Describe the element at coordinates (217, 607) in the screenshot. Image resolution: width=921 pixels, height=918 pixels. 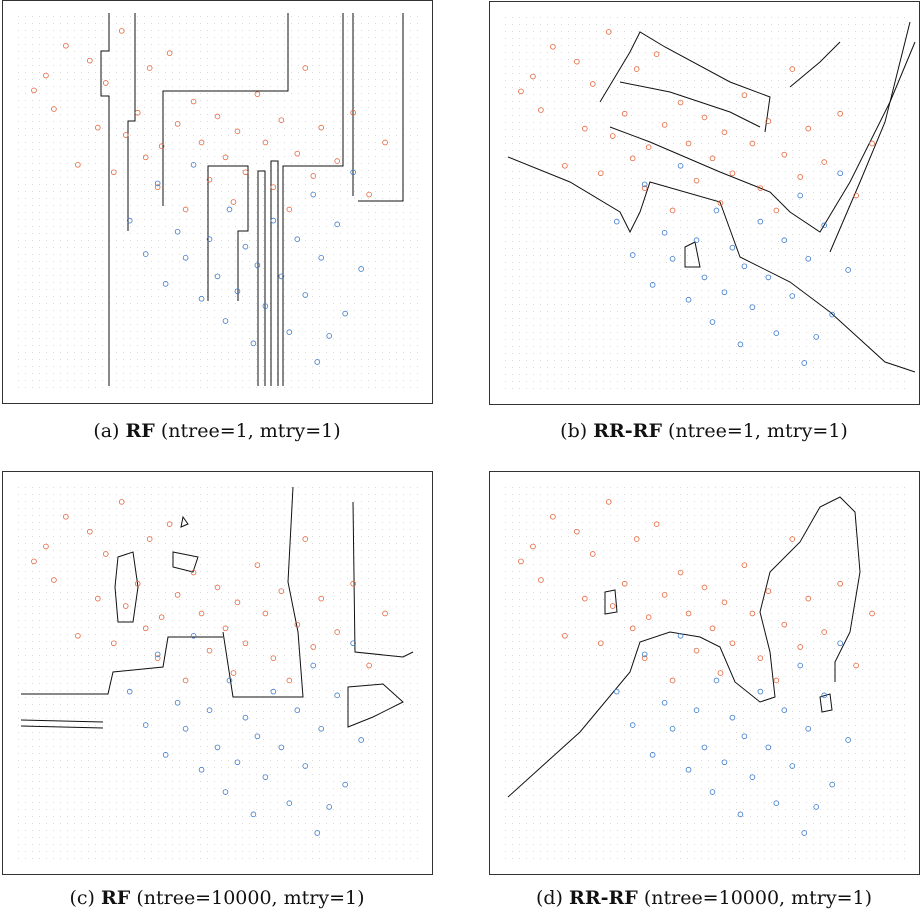
I see `boundary-c` at that location.